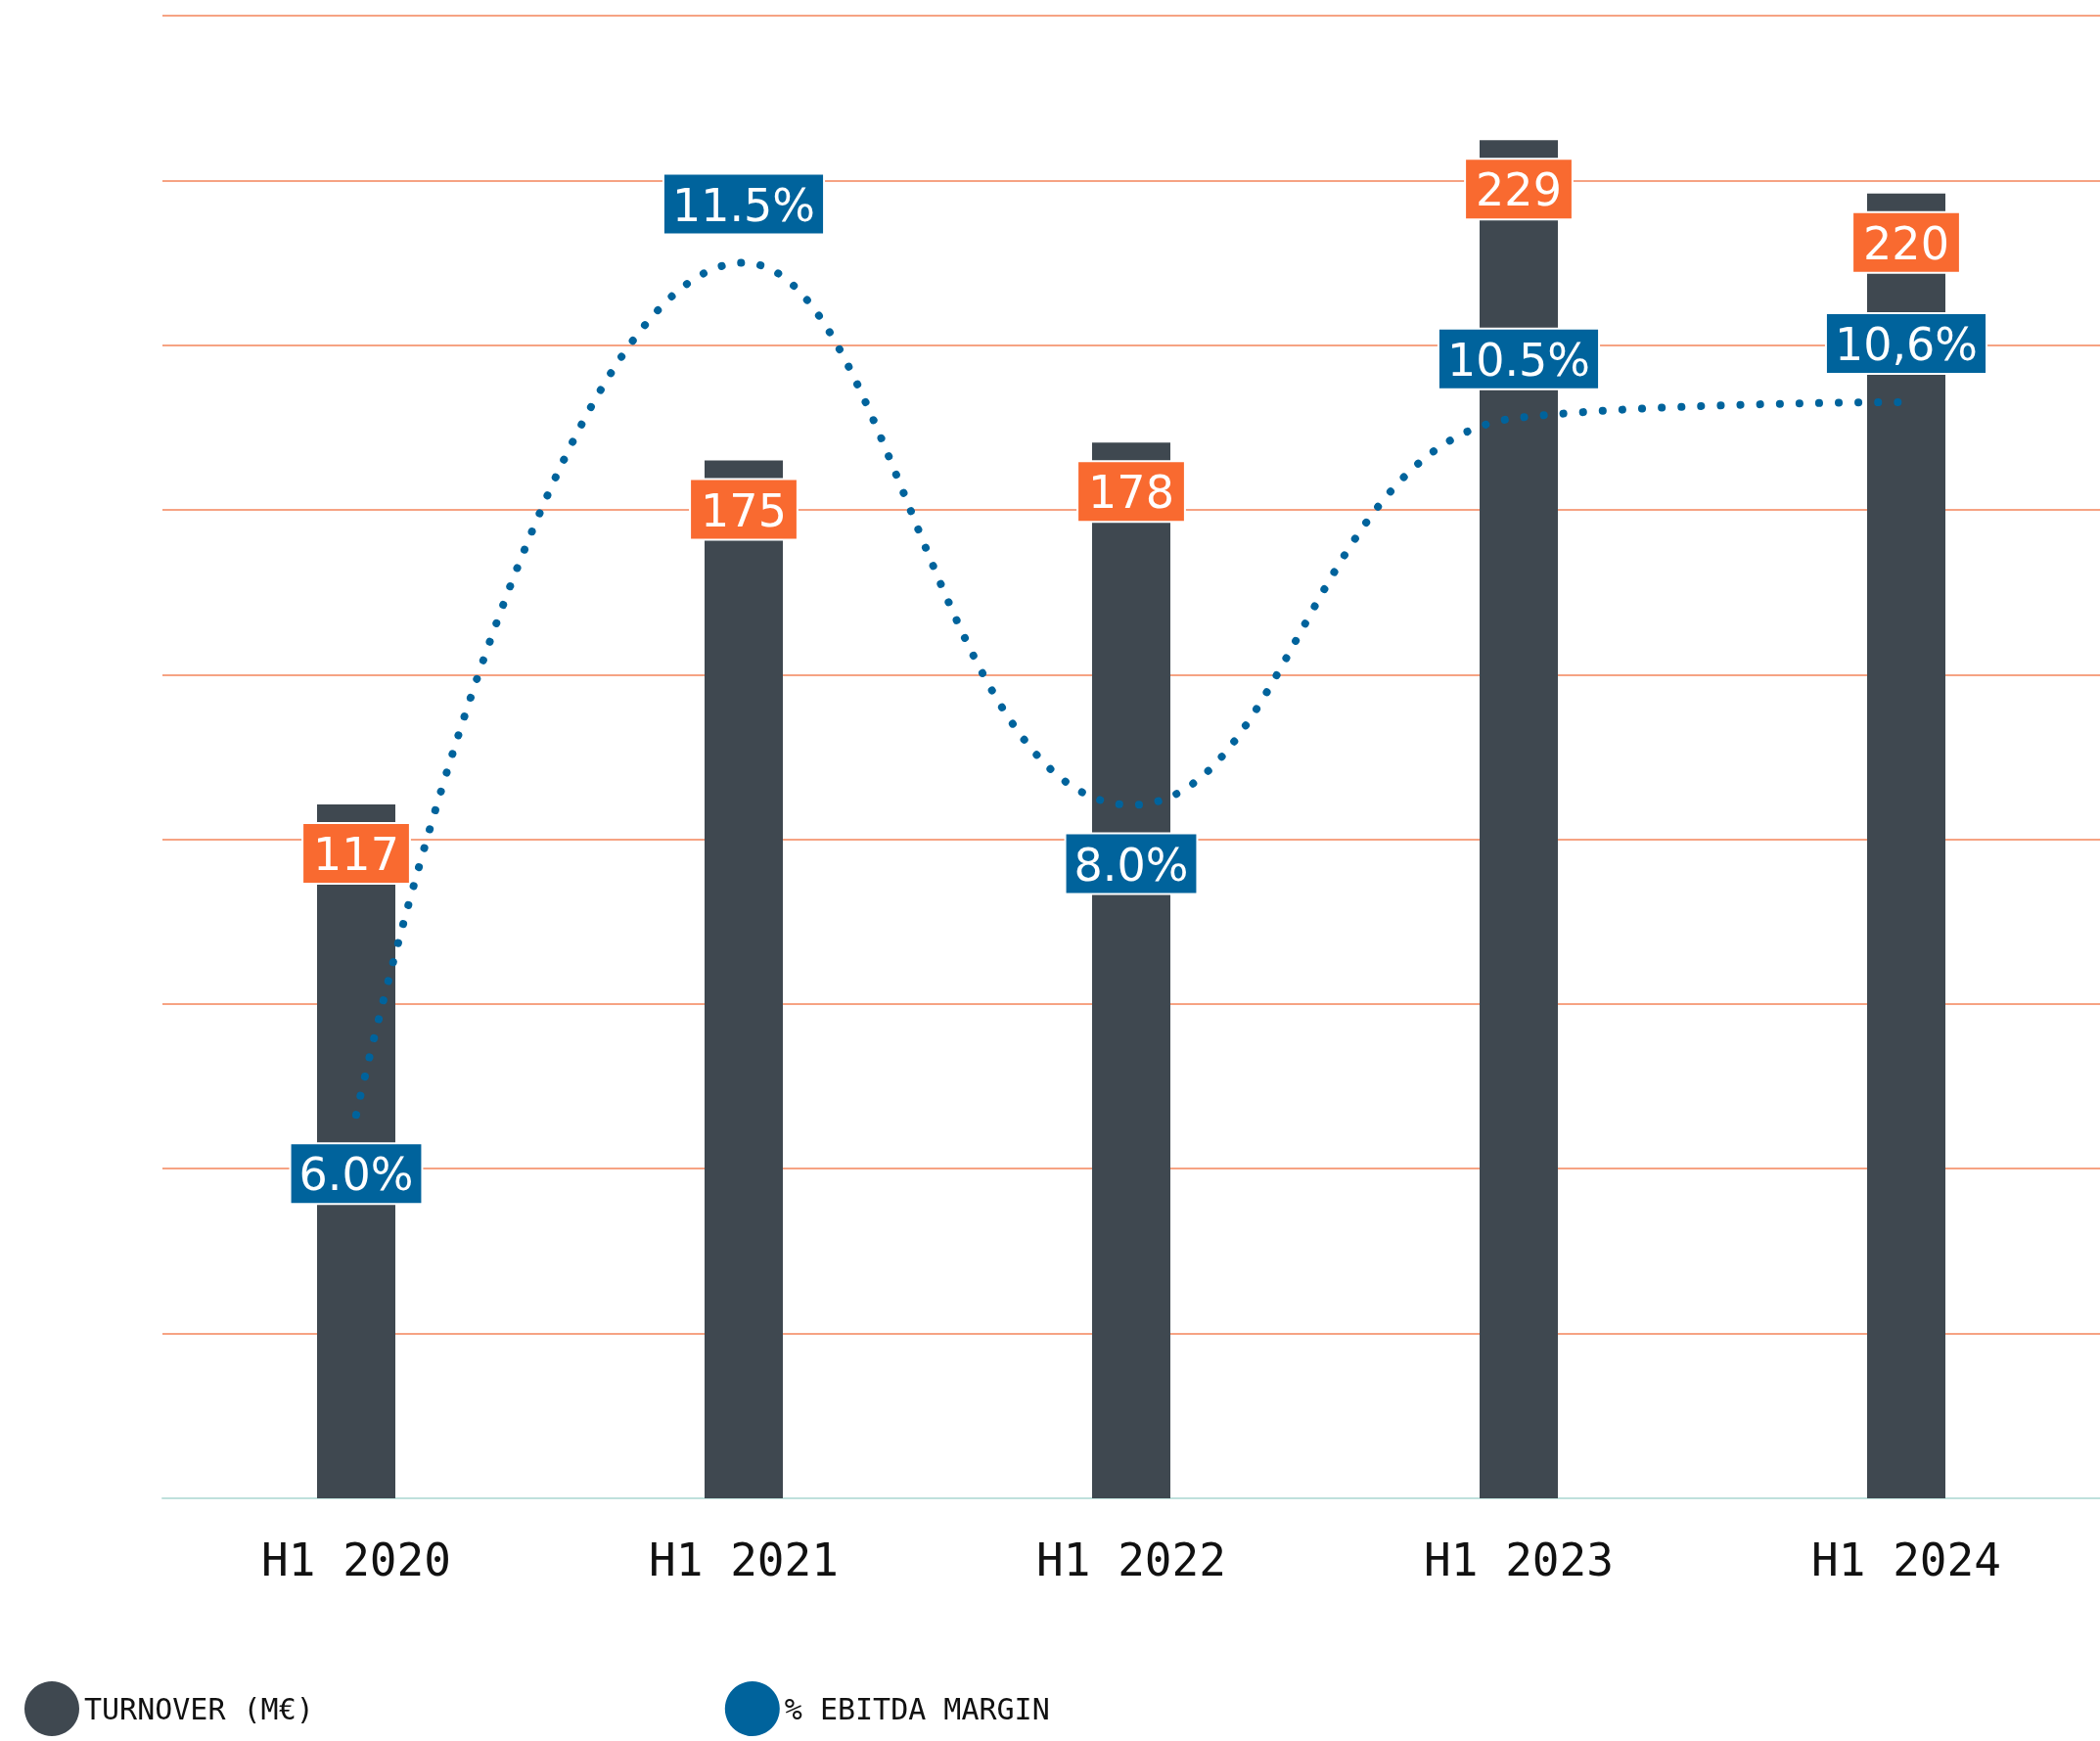 This screenshot has height=1741, width=2100. I want to click on x-tick-label: H1 2024, so click(1906, 1560).